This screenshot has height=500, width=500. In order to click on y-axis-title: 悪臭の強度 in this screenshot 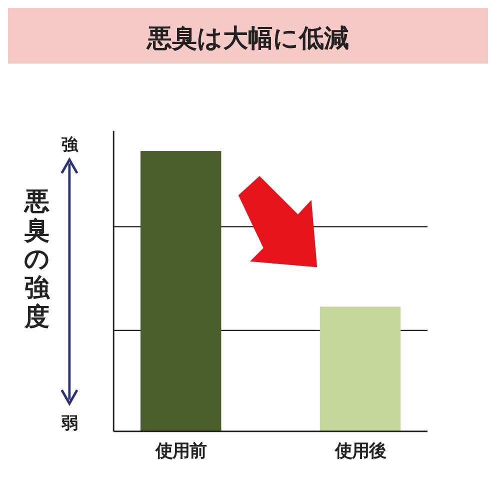, I will do `click(36, 258)`.